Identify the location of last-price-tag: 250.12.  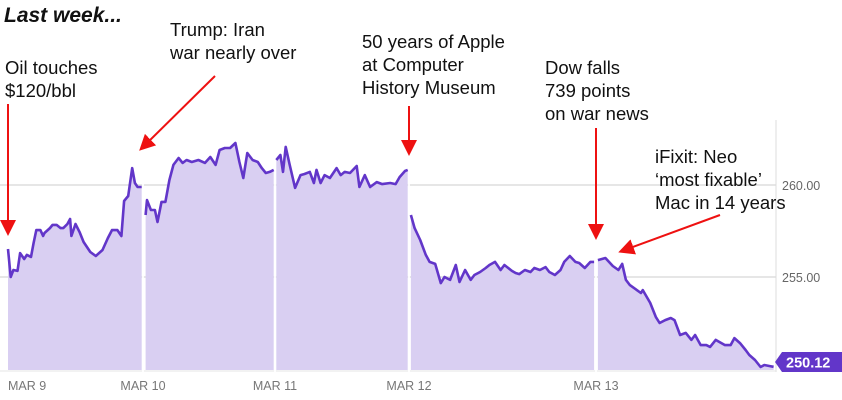
(808, 362).